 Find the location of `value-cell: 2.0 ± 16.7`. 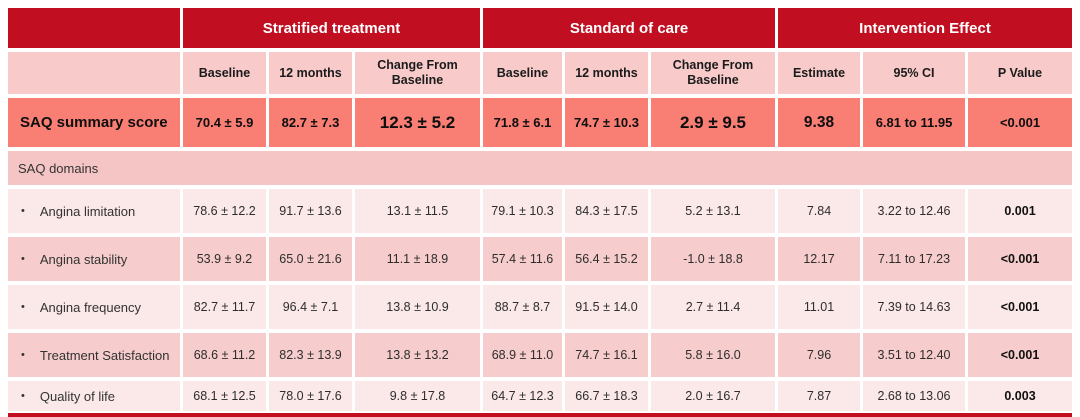

value-cell: 2.0 ± 16.7 is located at coordinates (713, 396).